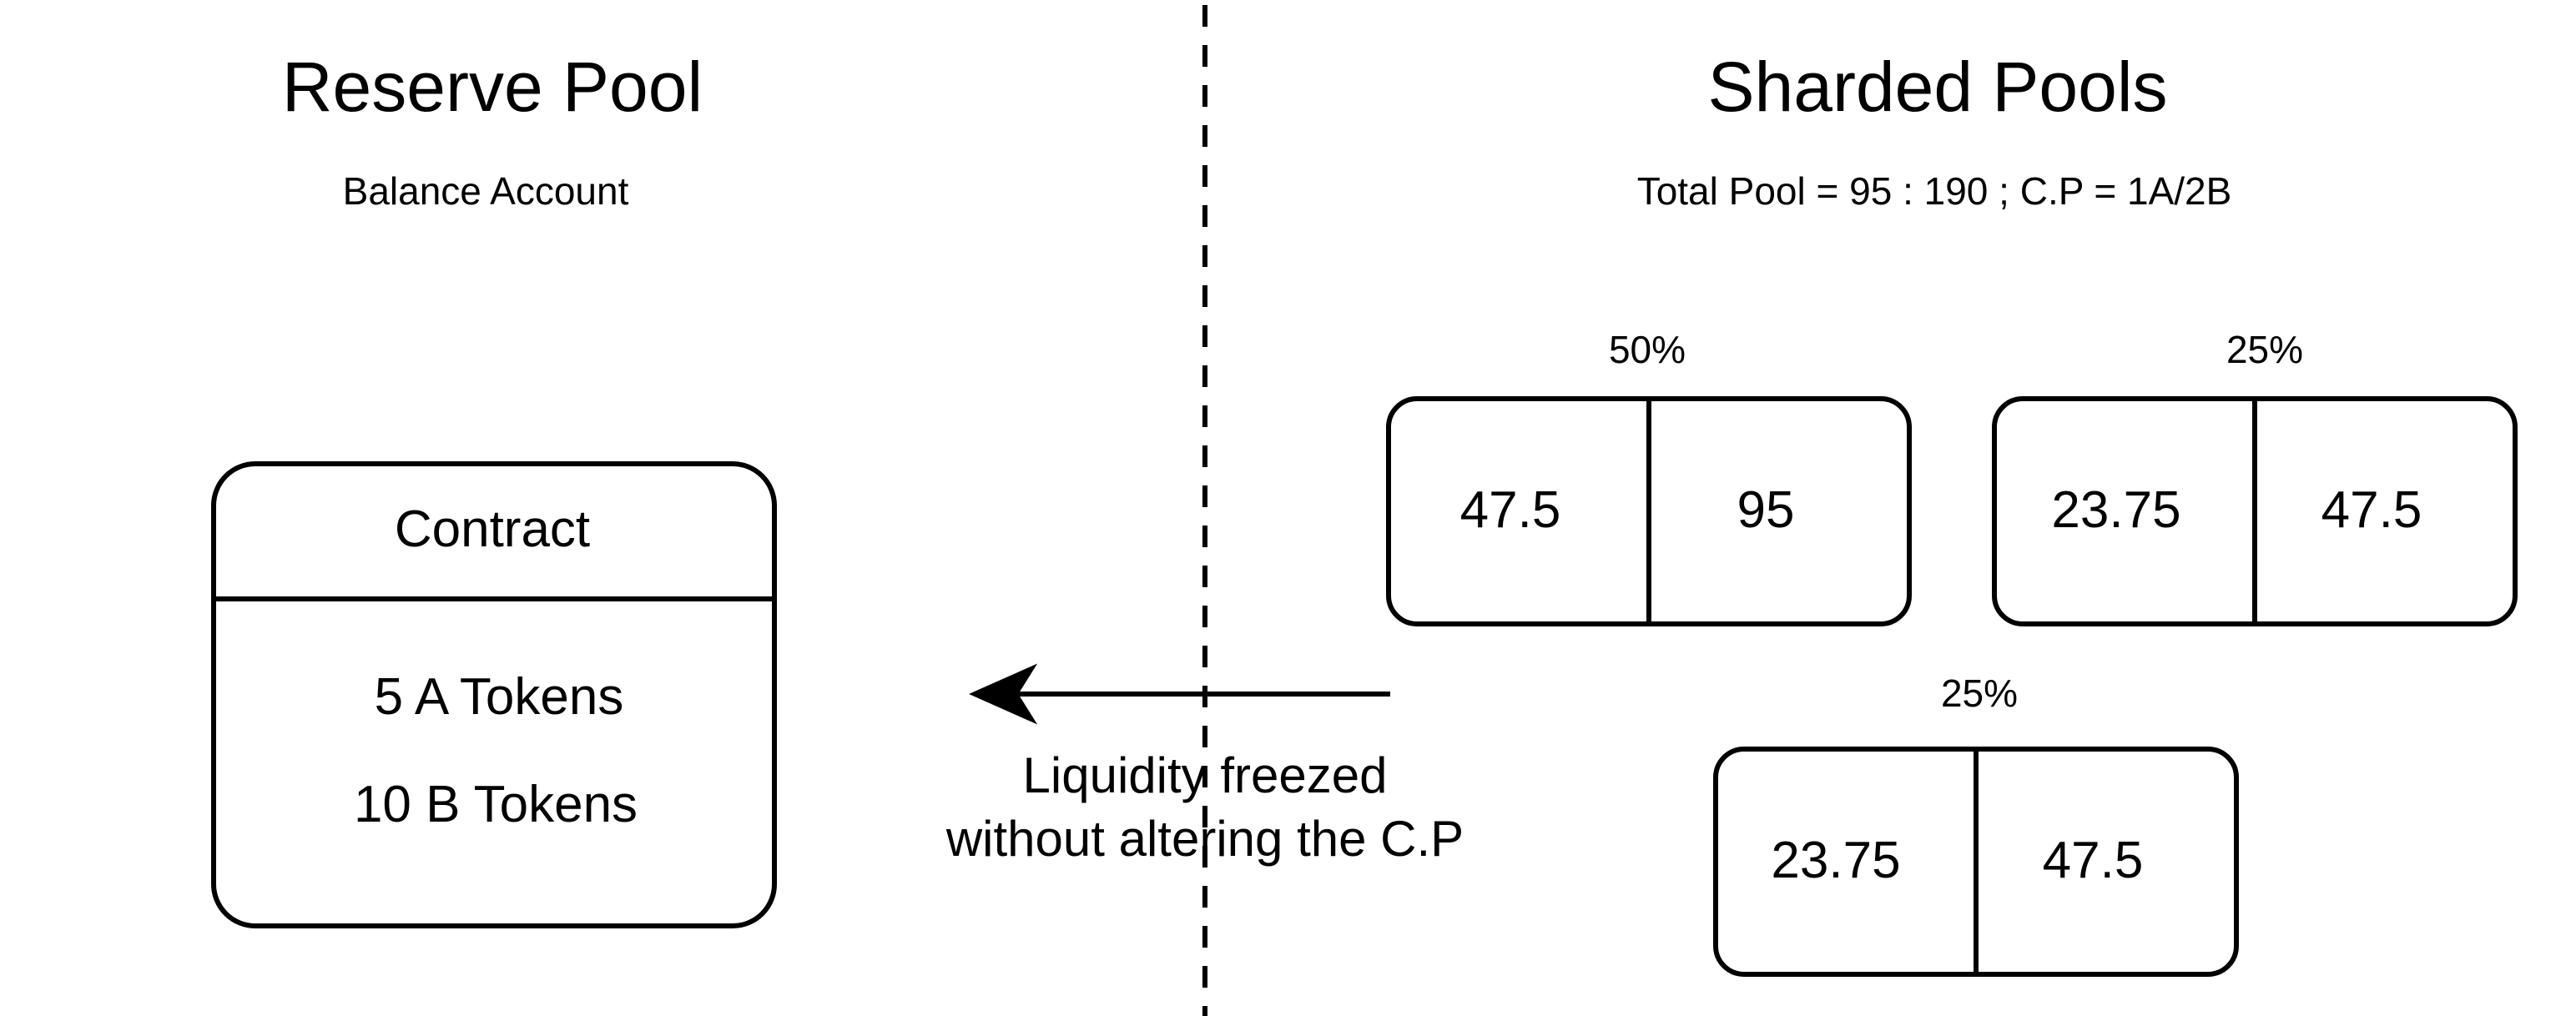 The height and width of the screenshot is (1016, 2576). What do you see at coordinates (485, 191) in the screenshot?
I see `reserve-pool-subtitle: Balance Account` at bounding box center [485, 191].